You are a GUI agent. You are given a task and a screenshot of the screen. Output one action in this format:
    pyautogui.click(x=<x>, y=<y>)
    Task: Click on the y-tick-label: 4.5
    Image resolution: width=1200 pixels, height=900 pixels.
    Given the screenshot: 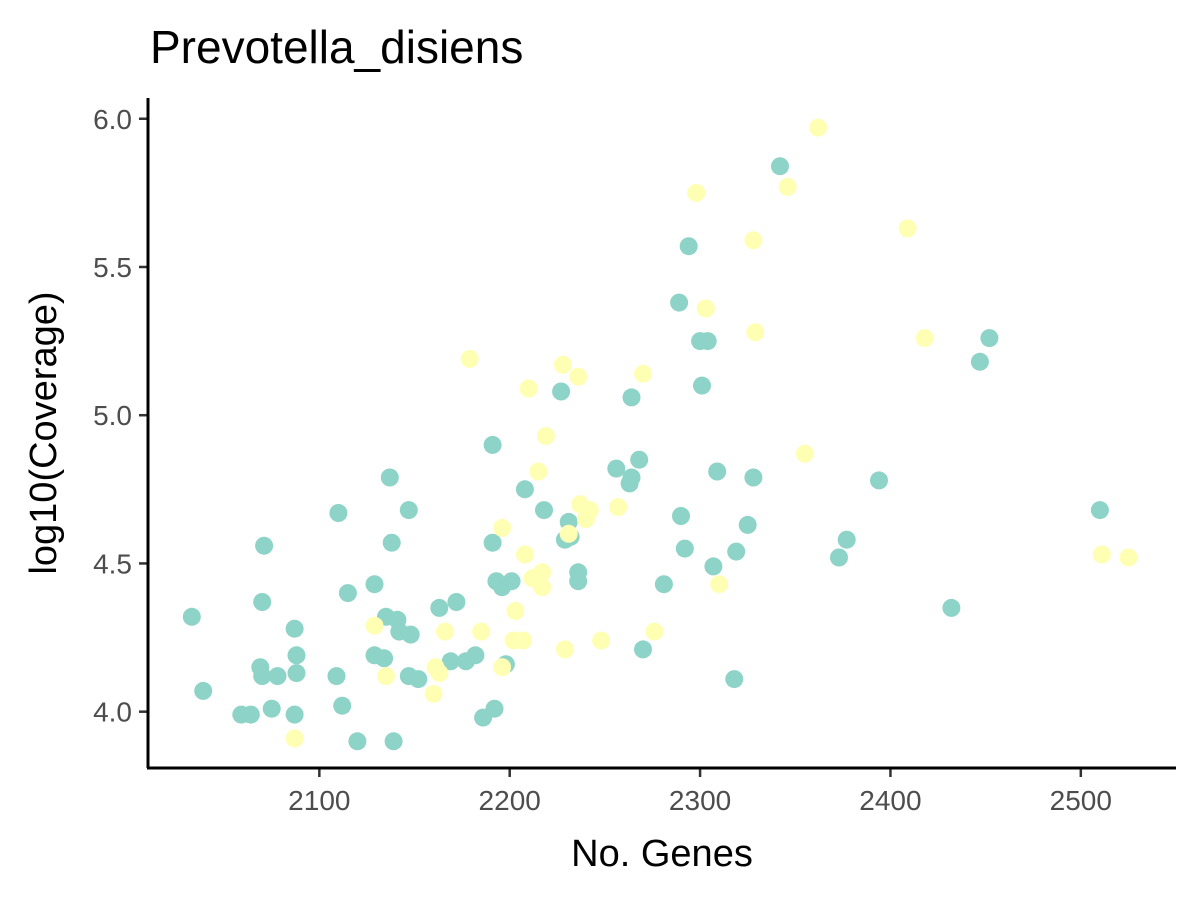 What is the action you would take?
    pyautogui.click(x=112, y=563)
    